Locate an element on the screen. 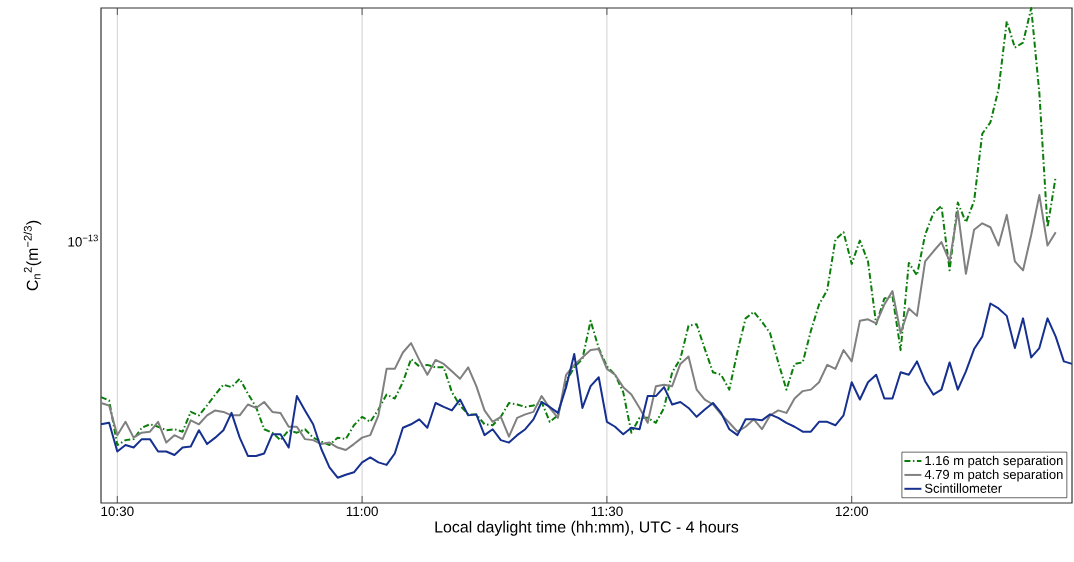 Image resolution: width=1074 pixels, height=562 pixels. text: 10$^{−13}$ is located at coordinates (83, 240).